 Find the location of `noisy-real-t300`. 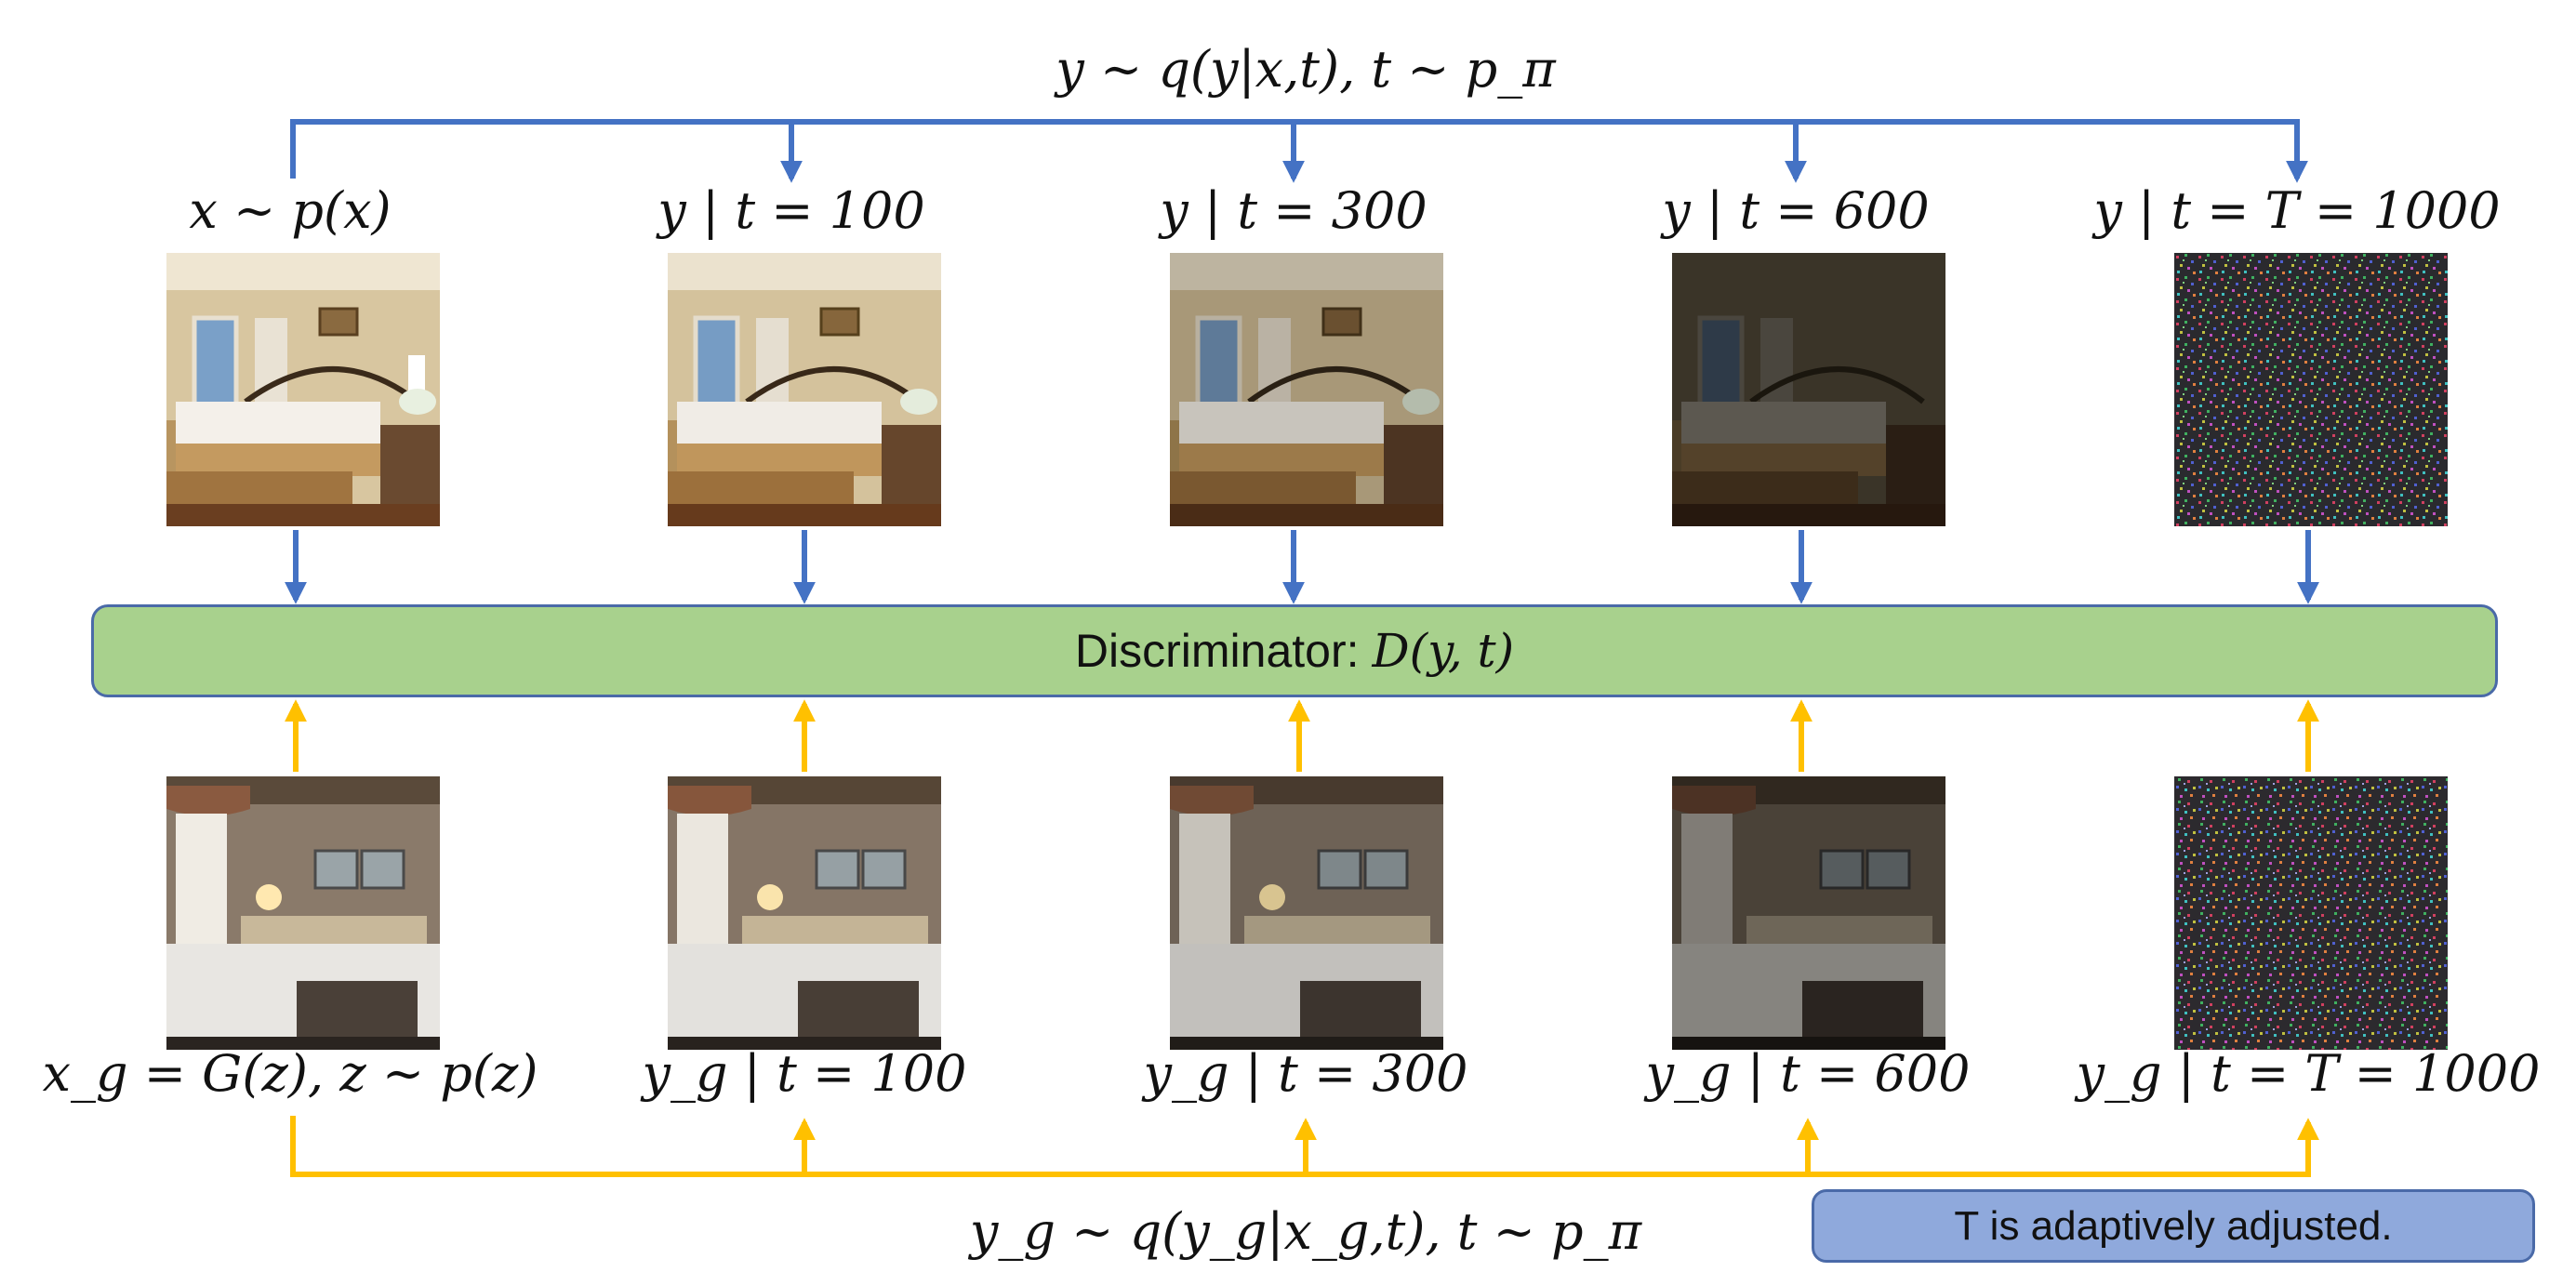

noisy-real-t300 is located at coordinates (1306, 389).